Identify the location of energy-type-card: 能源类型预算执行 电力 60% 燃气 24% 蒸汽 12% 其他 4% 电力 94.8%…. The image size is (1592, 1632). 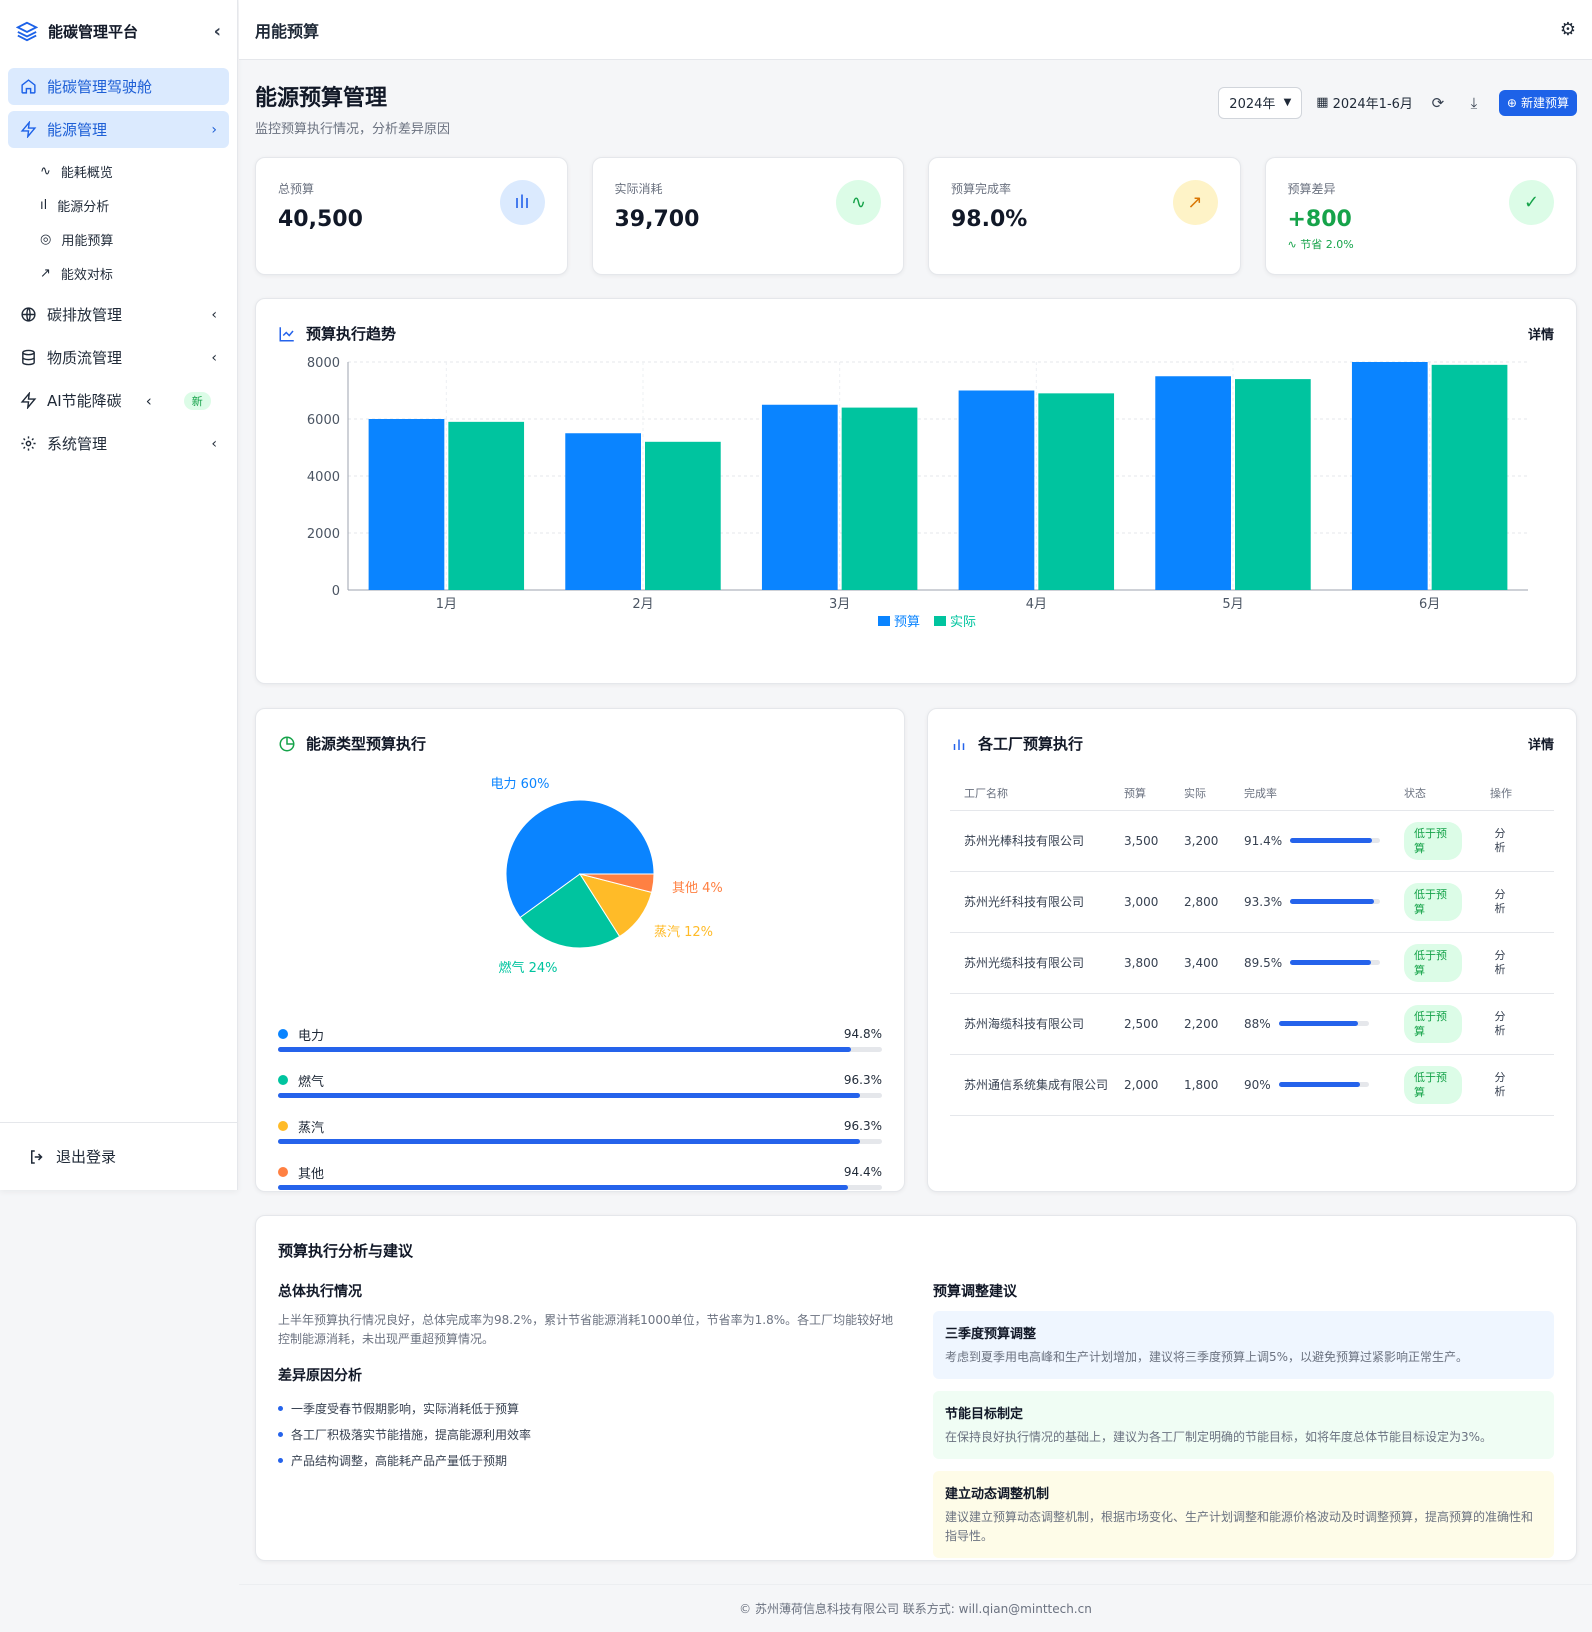
(580, 950).